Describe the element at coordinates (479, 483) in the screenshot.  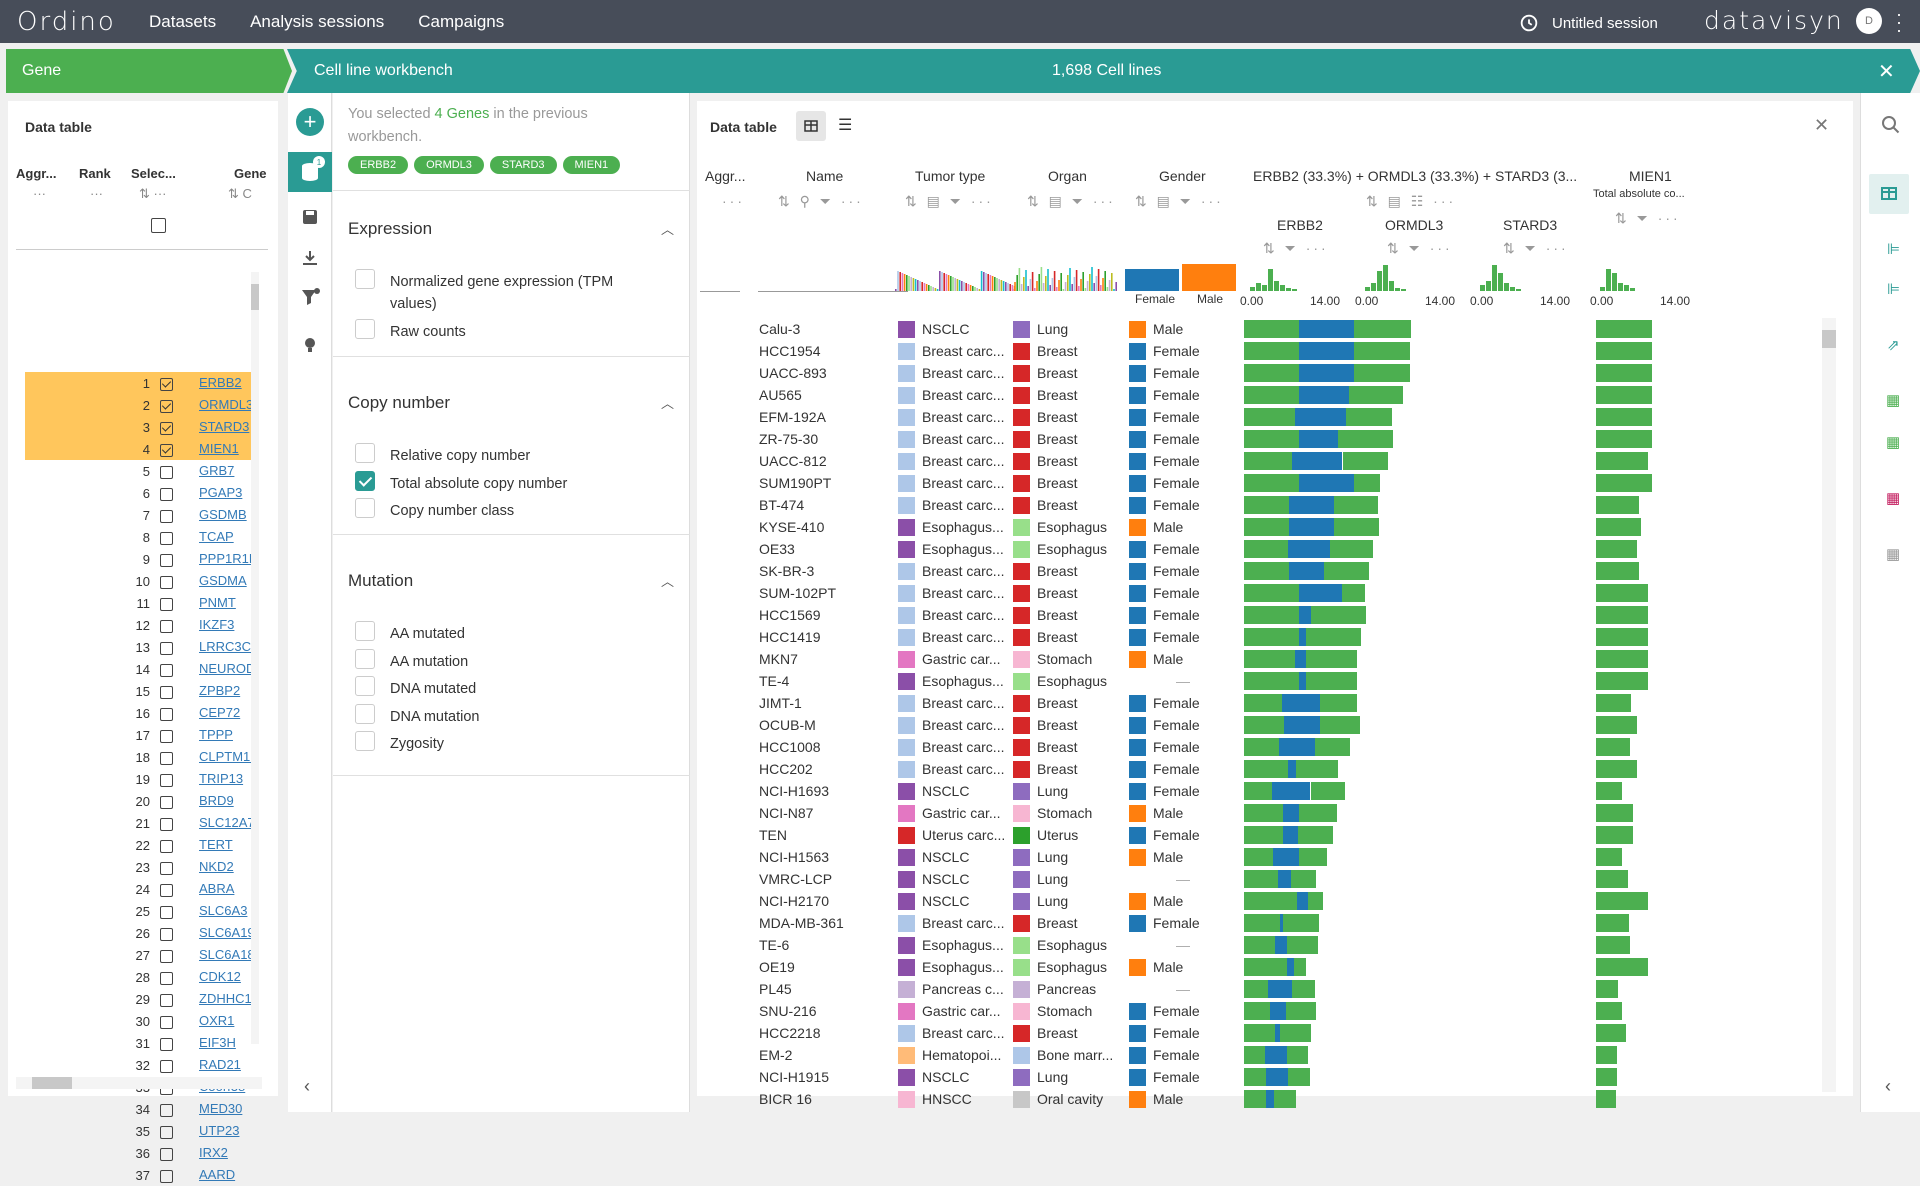
I see `option-label: Total absolute copy number` at that location.